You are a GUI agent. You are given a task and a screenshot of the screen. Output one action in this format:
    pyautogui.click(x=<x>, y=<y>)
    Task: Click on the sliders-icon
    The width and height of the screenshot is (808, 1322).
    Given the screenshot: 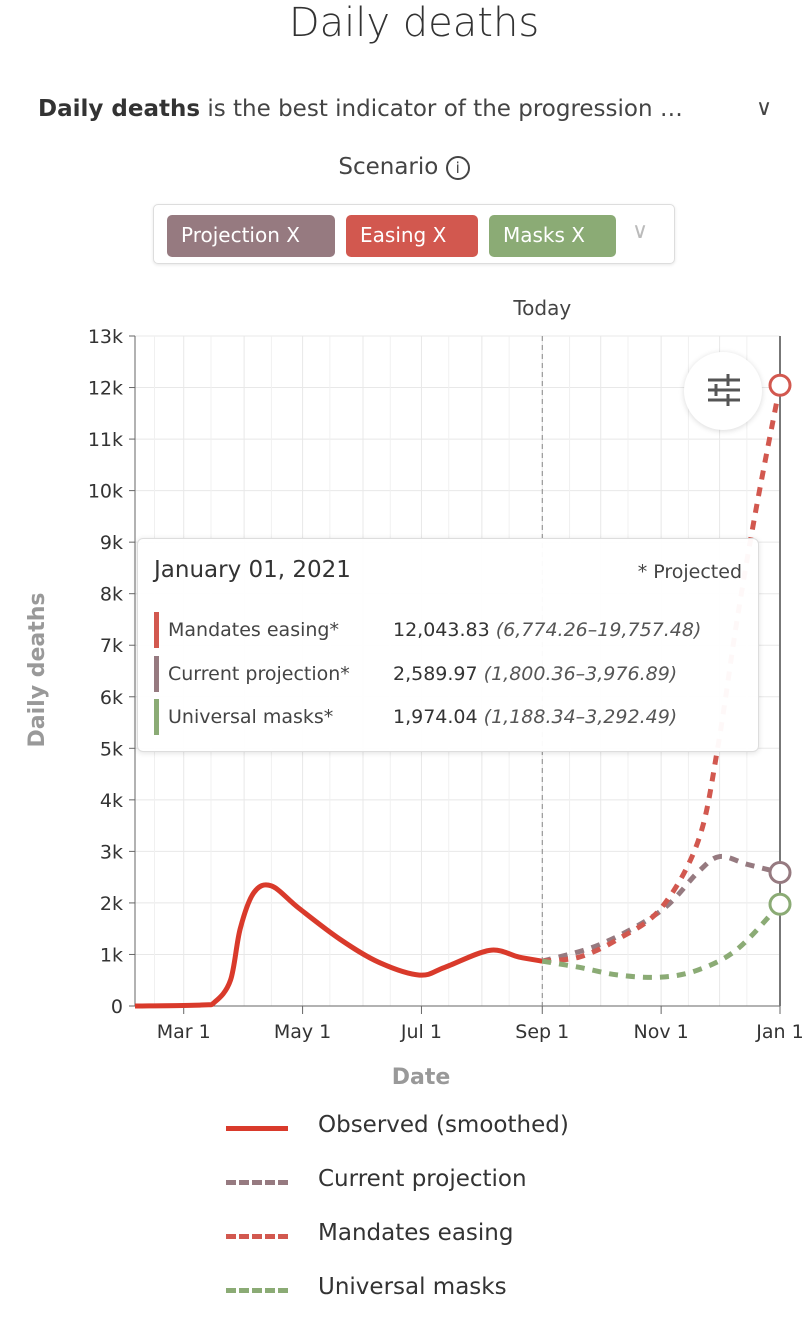 What is the action you would take?
    pyautogui.click(x=724, y=390)
    